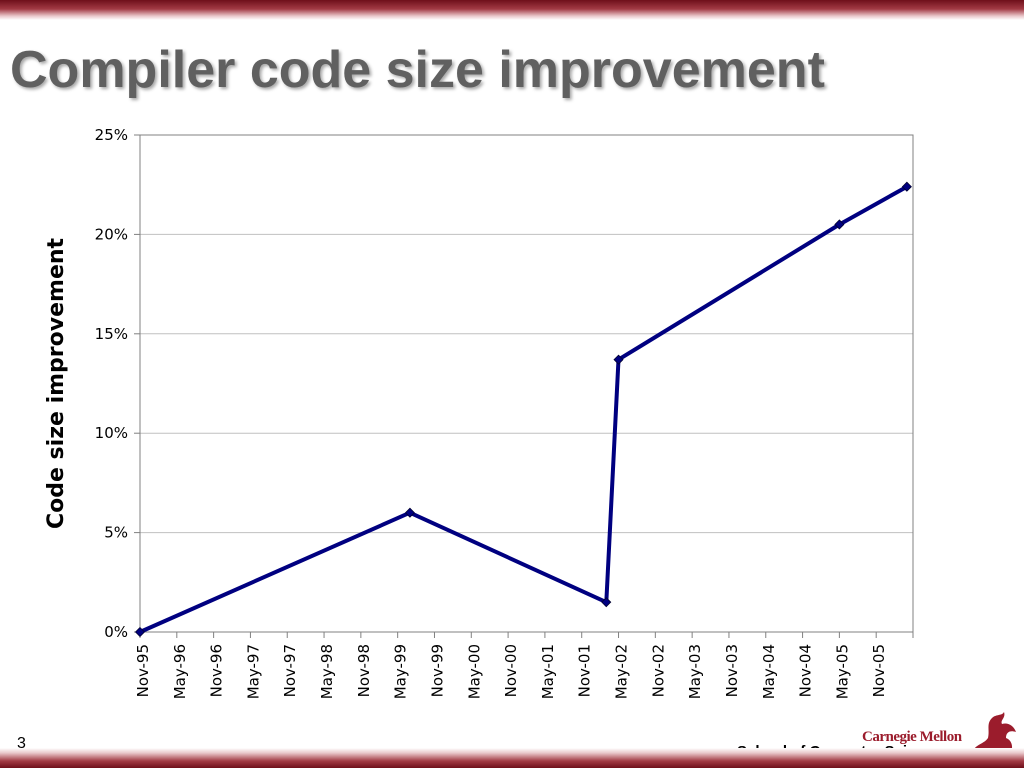  Describe the element at coordinates (437, 670) in the screenshot. I see `x-tick-label: Nov-99` at that location.